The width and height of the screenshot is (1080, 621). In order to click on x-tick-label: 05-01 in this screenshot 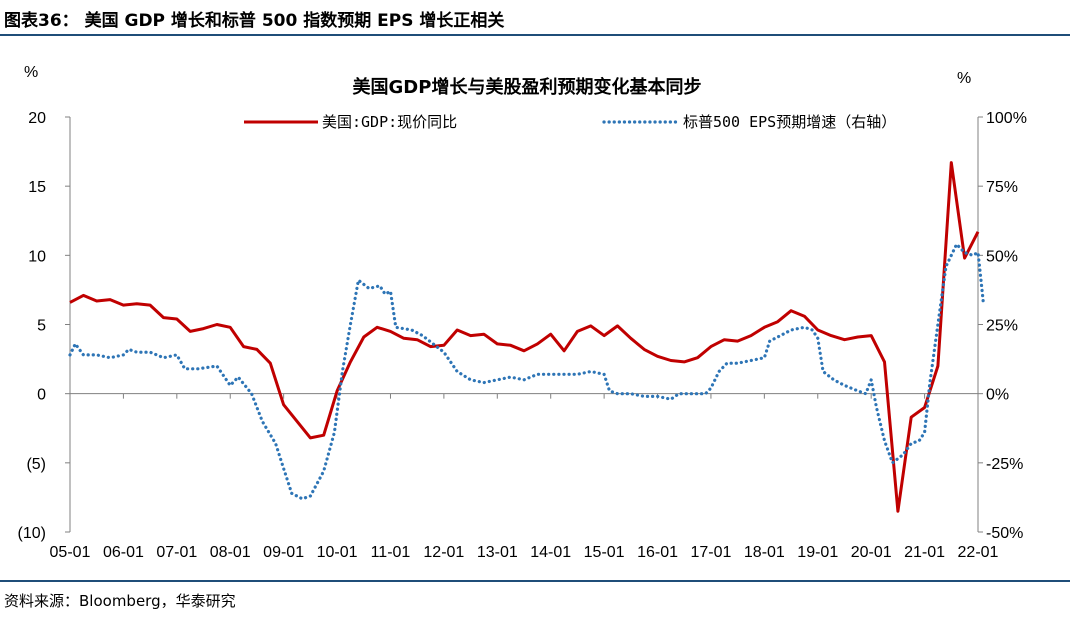, I will do `click(70, 552)`.